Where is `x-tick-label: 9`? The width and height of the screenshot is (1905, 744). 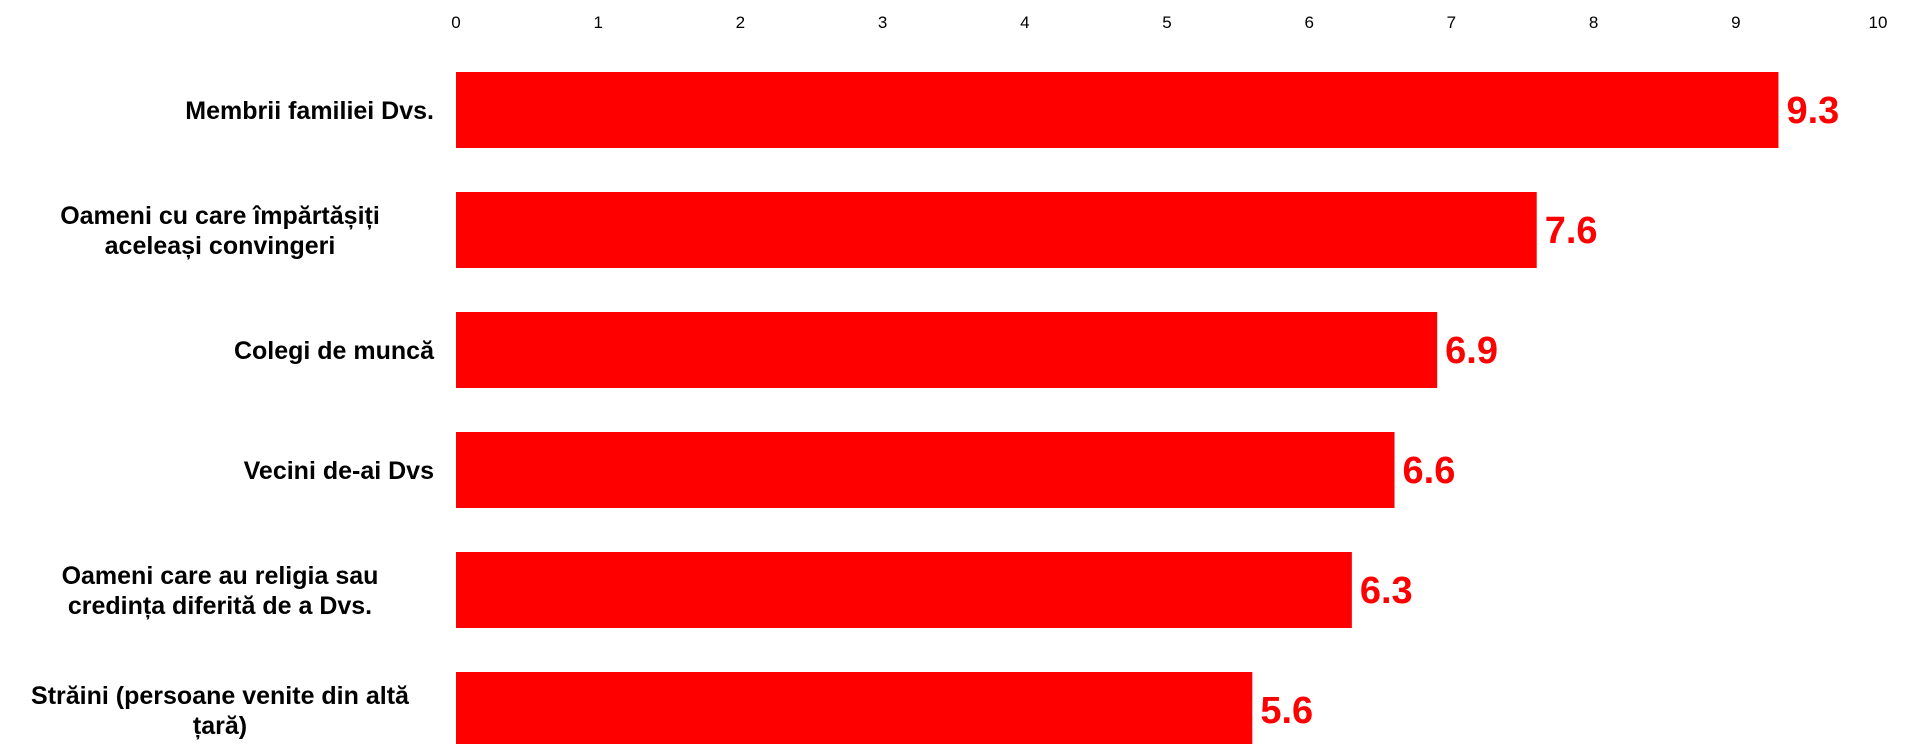 x-tick-label: 9 is located at coordinates (1735, 22).